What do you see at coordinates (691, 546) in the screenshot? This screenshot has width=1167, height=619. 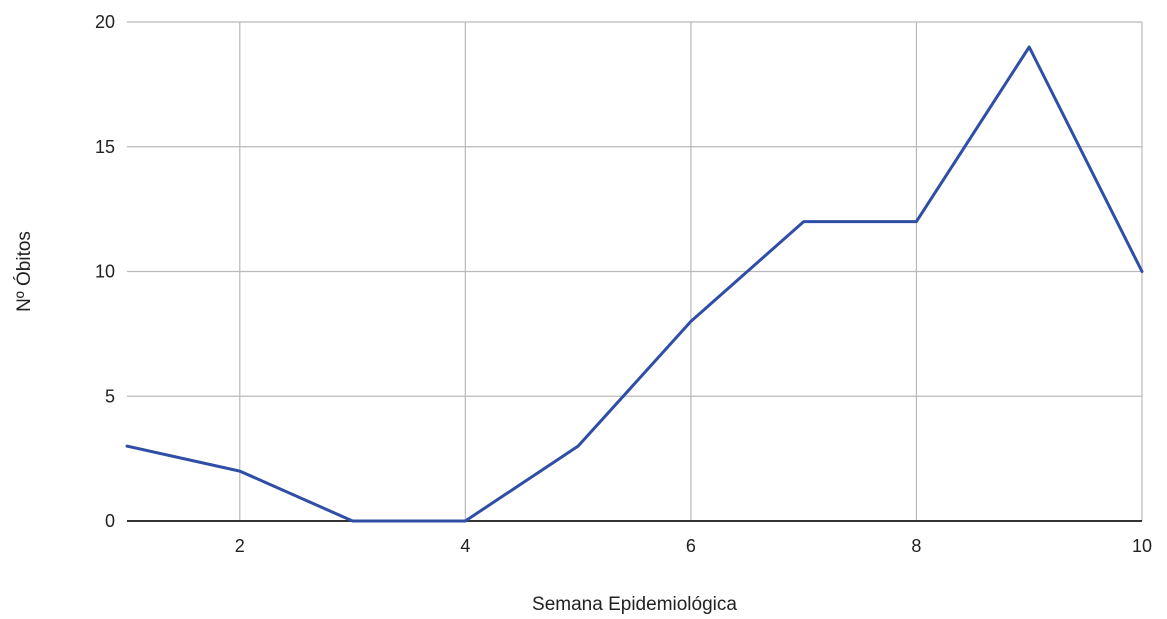 I see `x-tick-label: 6` at bounding box center [691, 546].